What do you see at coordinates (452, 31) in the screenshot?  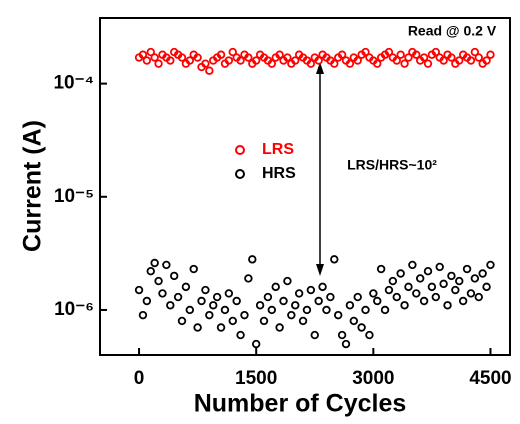 I see `annotation: Read @ 0.2 V` at bounding box center [452, 31].